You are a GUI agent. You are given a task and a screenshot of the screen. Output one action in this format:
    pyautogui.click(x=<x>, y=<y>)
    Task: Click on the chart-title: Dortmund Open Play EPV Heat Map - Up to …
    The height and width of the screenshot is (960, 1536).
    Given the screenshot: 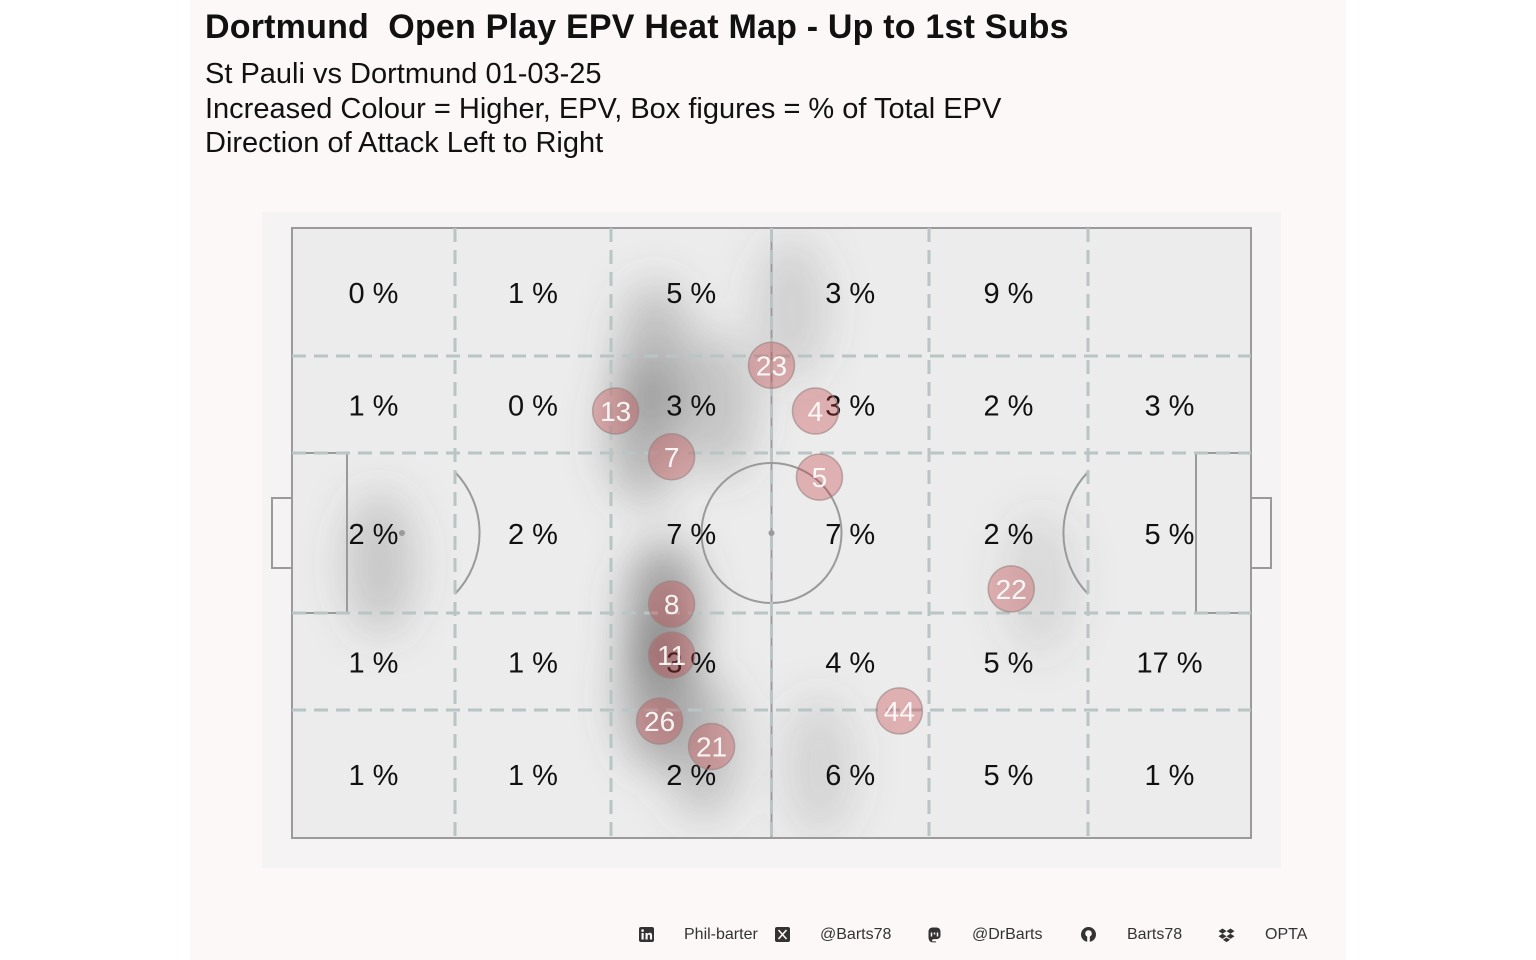 What is the action you would take?
    pyautogui.click(x=637, y=27)
    